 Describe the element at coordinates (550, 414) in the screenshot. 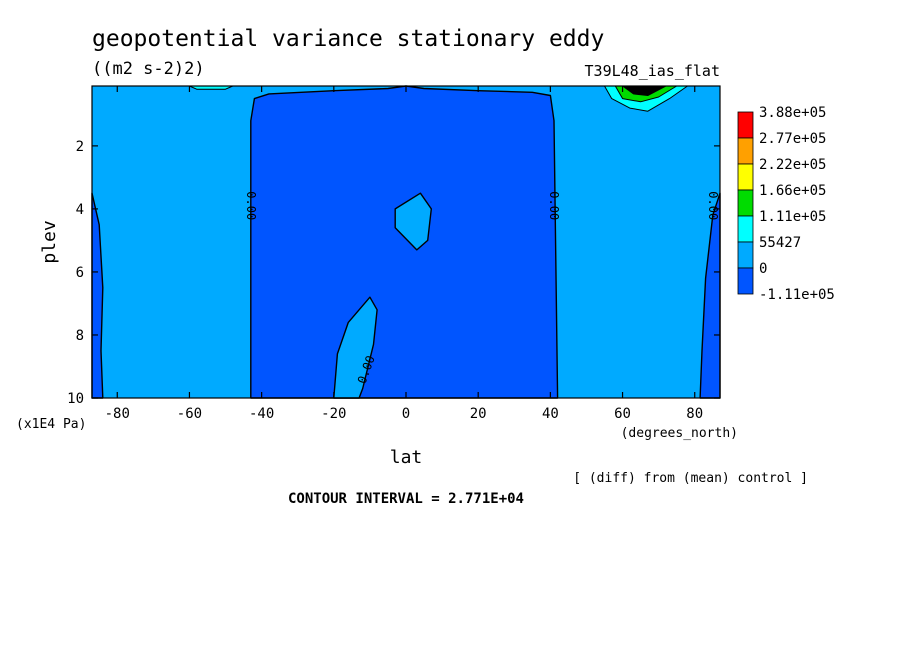

I see `x-tick-label: 40` at that location.